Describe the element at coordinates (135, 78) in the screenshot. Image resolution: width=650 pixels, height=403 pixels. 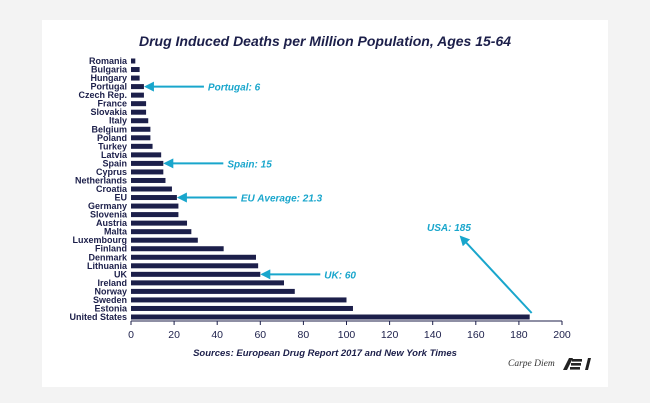
I see `bar-hungary` at that location.